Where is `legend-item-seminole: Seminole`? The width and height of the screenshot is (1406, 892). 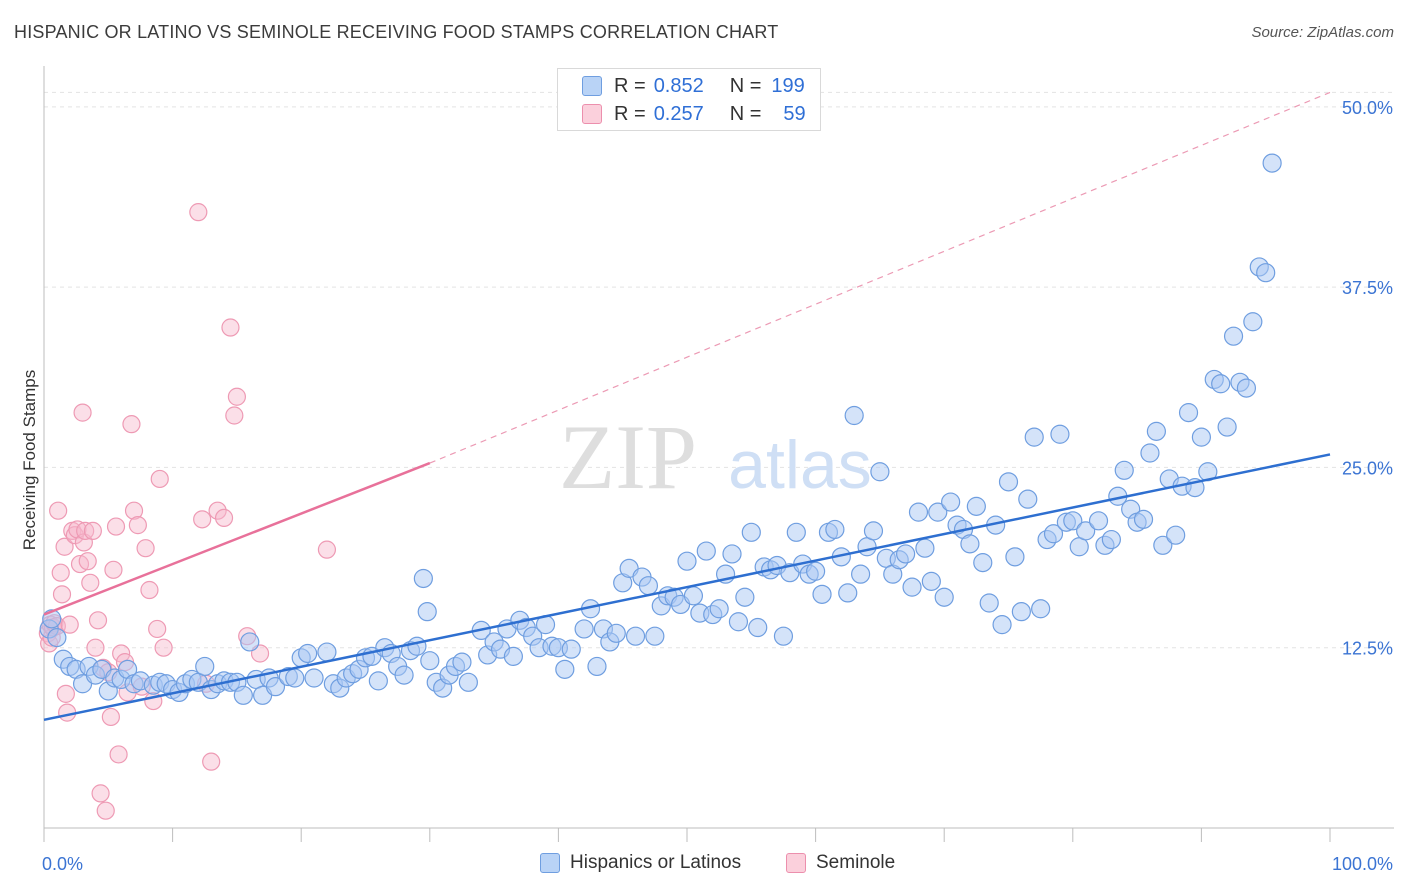
legend-item-seminole: Seminole is located at coordinates (840, 863).